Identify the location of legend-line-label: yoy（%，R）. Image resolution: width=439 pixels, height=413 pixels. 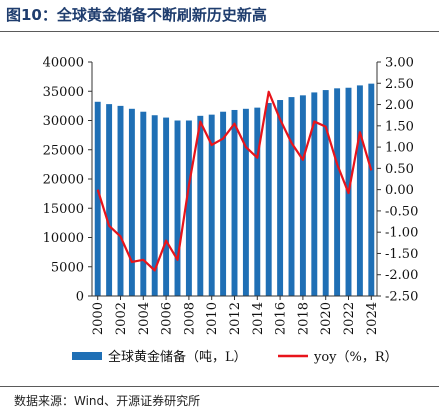
(355, 357).